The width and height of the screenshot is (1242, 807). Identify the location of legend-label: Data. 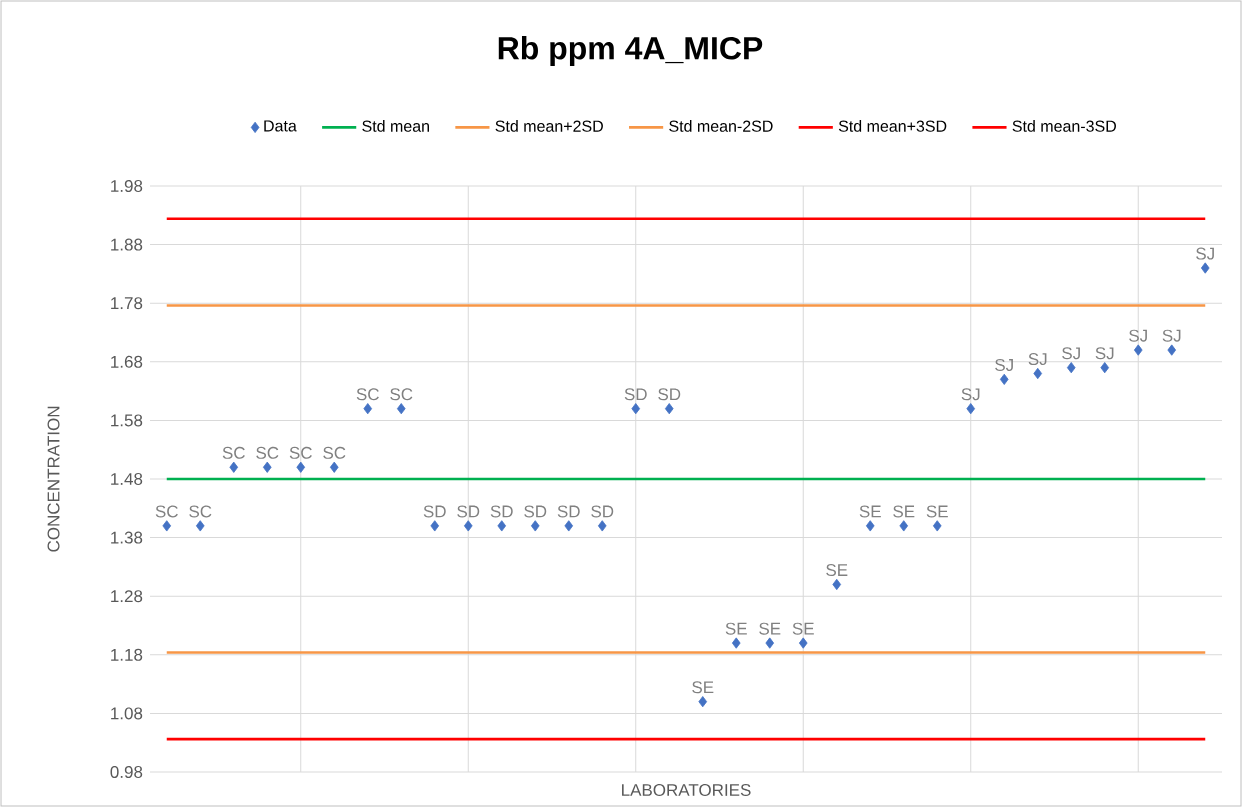
(280, 126).